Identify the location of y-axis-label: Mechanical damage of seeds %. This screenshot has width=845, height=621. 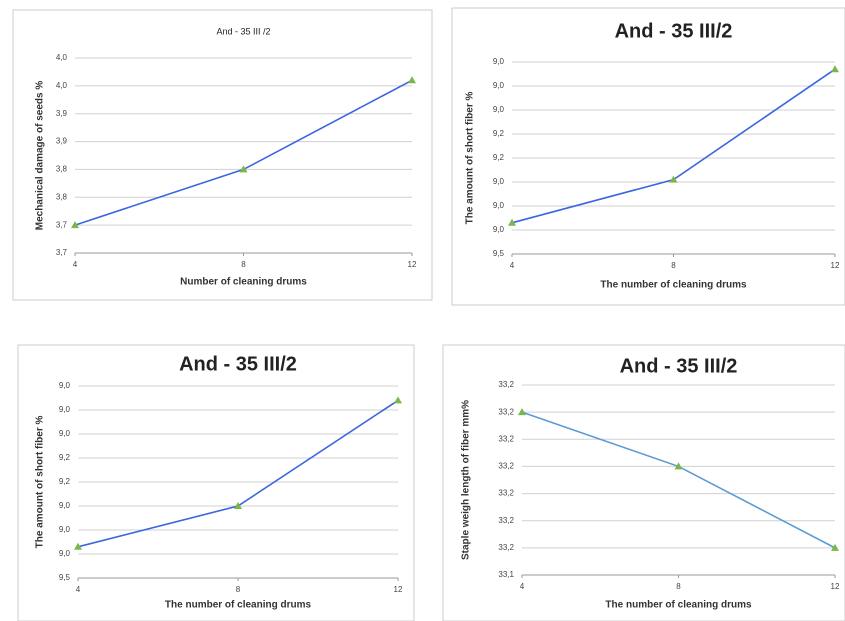
(40, 156).